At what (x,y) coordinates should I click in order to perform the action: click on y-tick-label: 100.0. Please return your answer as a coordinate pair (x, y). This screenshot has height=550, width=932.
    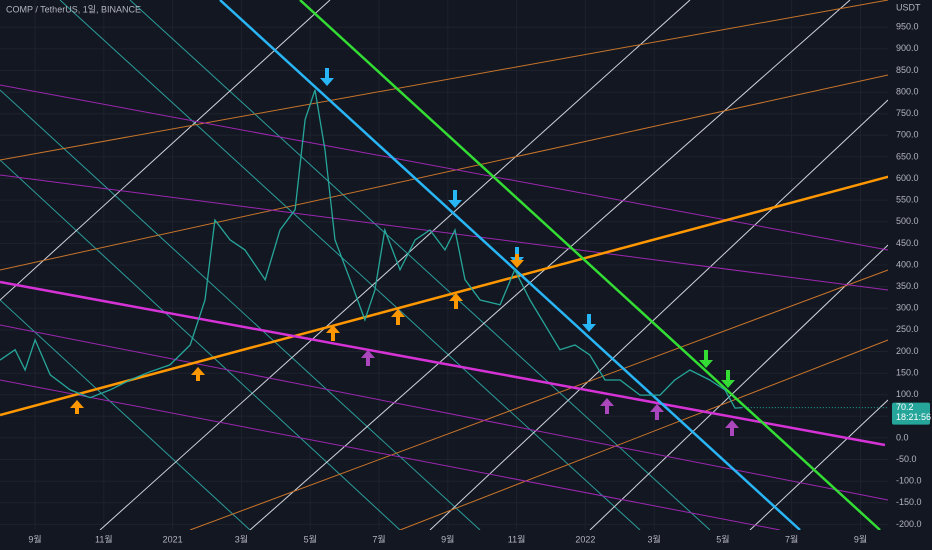
    Looking at the image, I should click on (907, 394).